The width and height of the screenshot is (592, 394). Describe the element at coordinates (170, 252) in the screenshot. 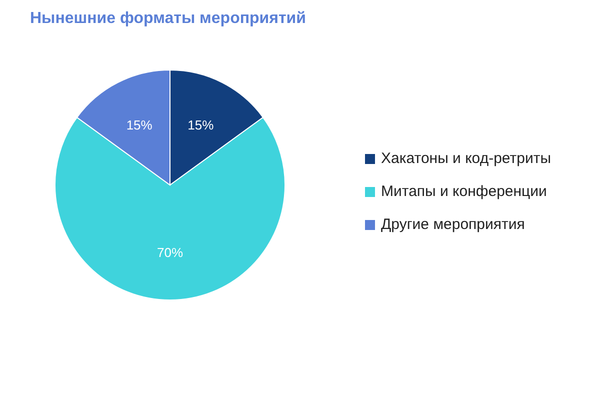

I see `data-label: 70%` at that location.